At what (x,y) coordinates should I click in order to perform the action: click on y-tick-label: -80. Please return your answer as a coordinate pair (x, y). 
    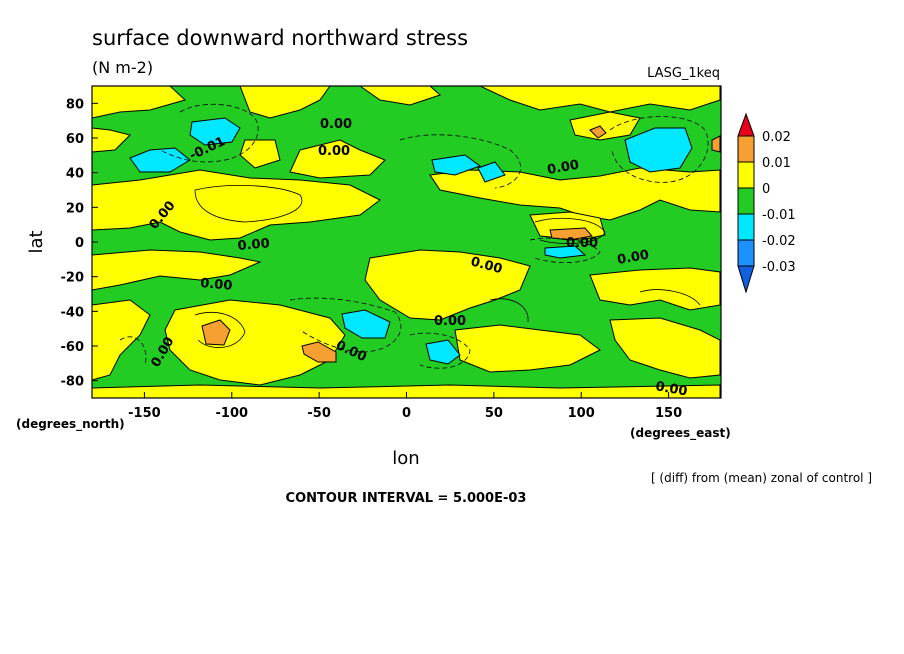
    Looking at the image, I should click on (73, 382).